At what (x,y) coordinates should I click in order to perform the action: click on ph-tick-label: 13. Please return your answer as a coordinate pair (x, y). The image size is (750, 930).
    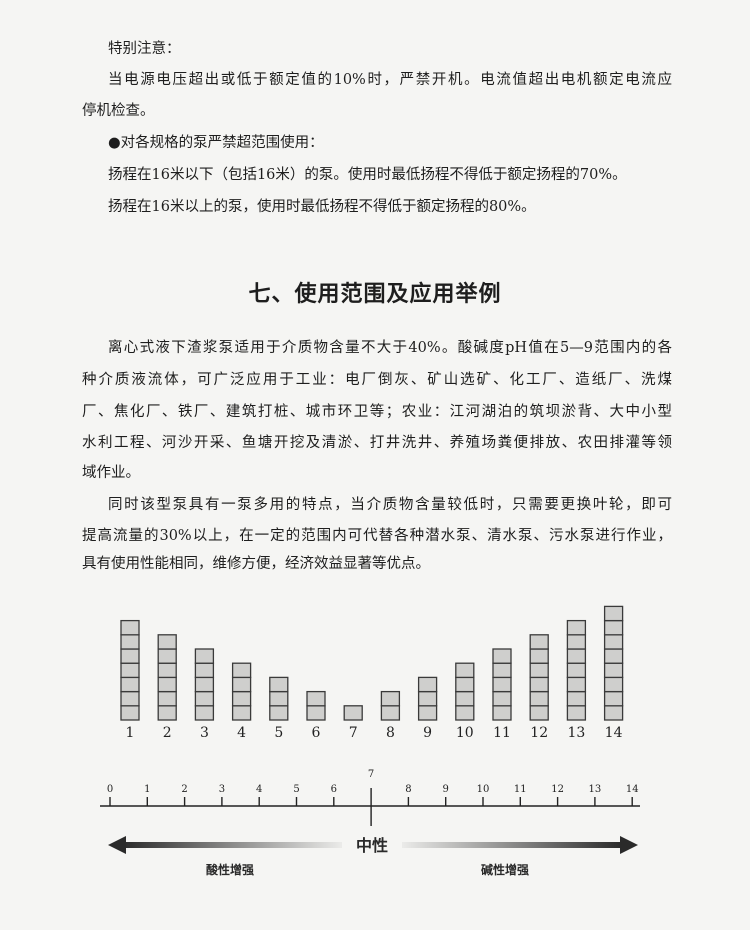
    Looking at the image, I should click on (595, 789).